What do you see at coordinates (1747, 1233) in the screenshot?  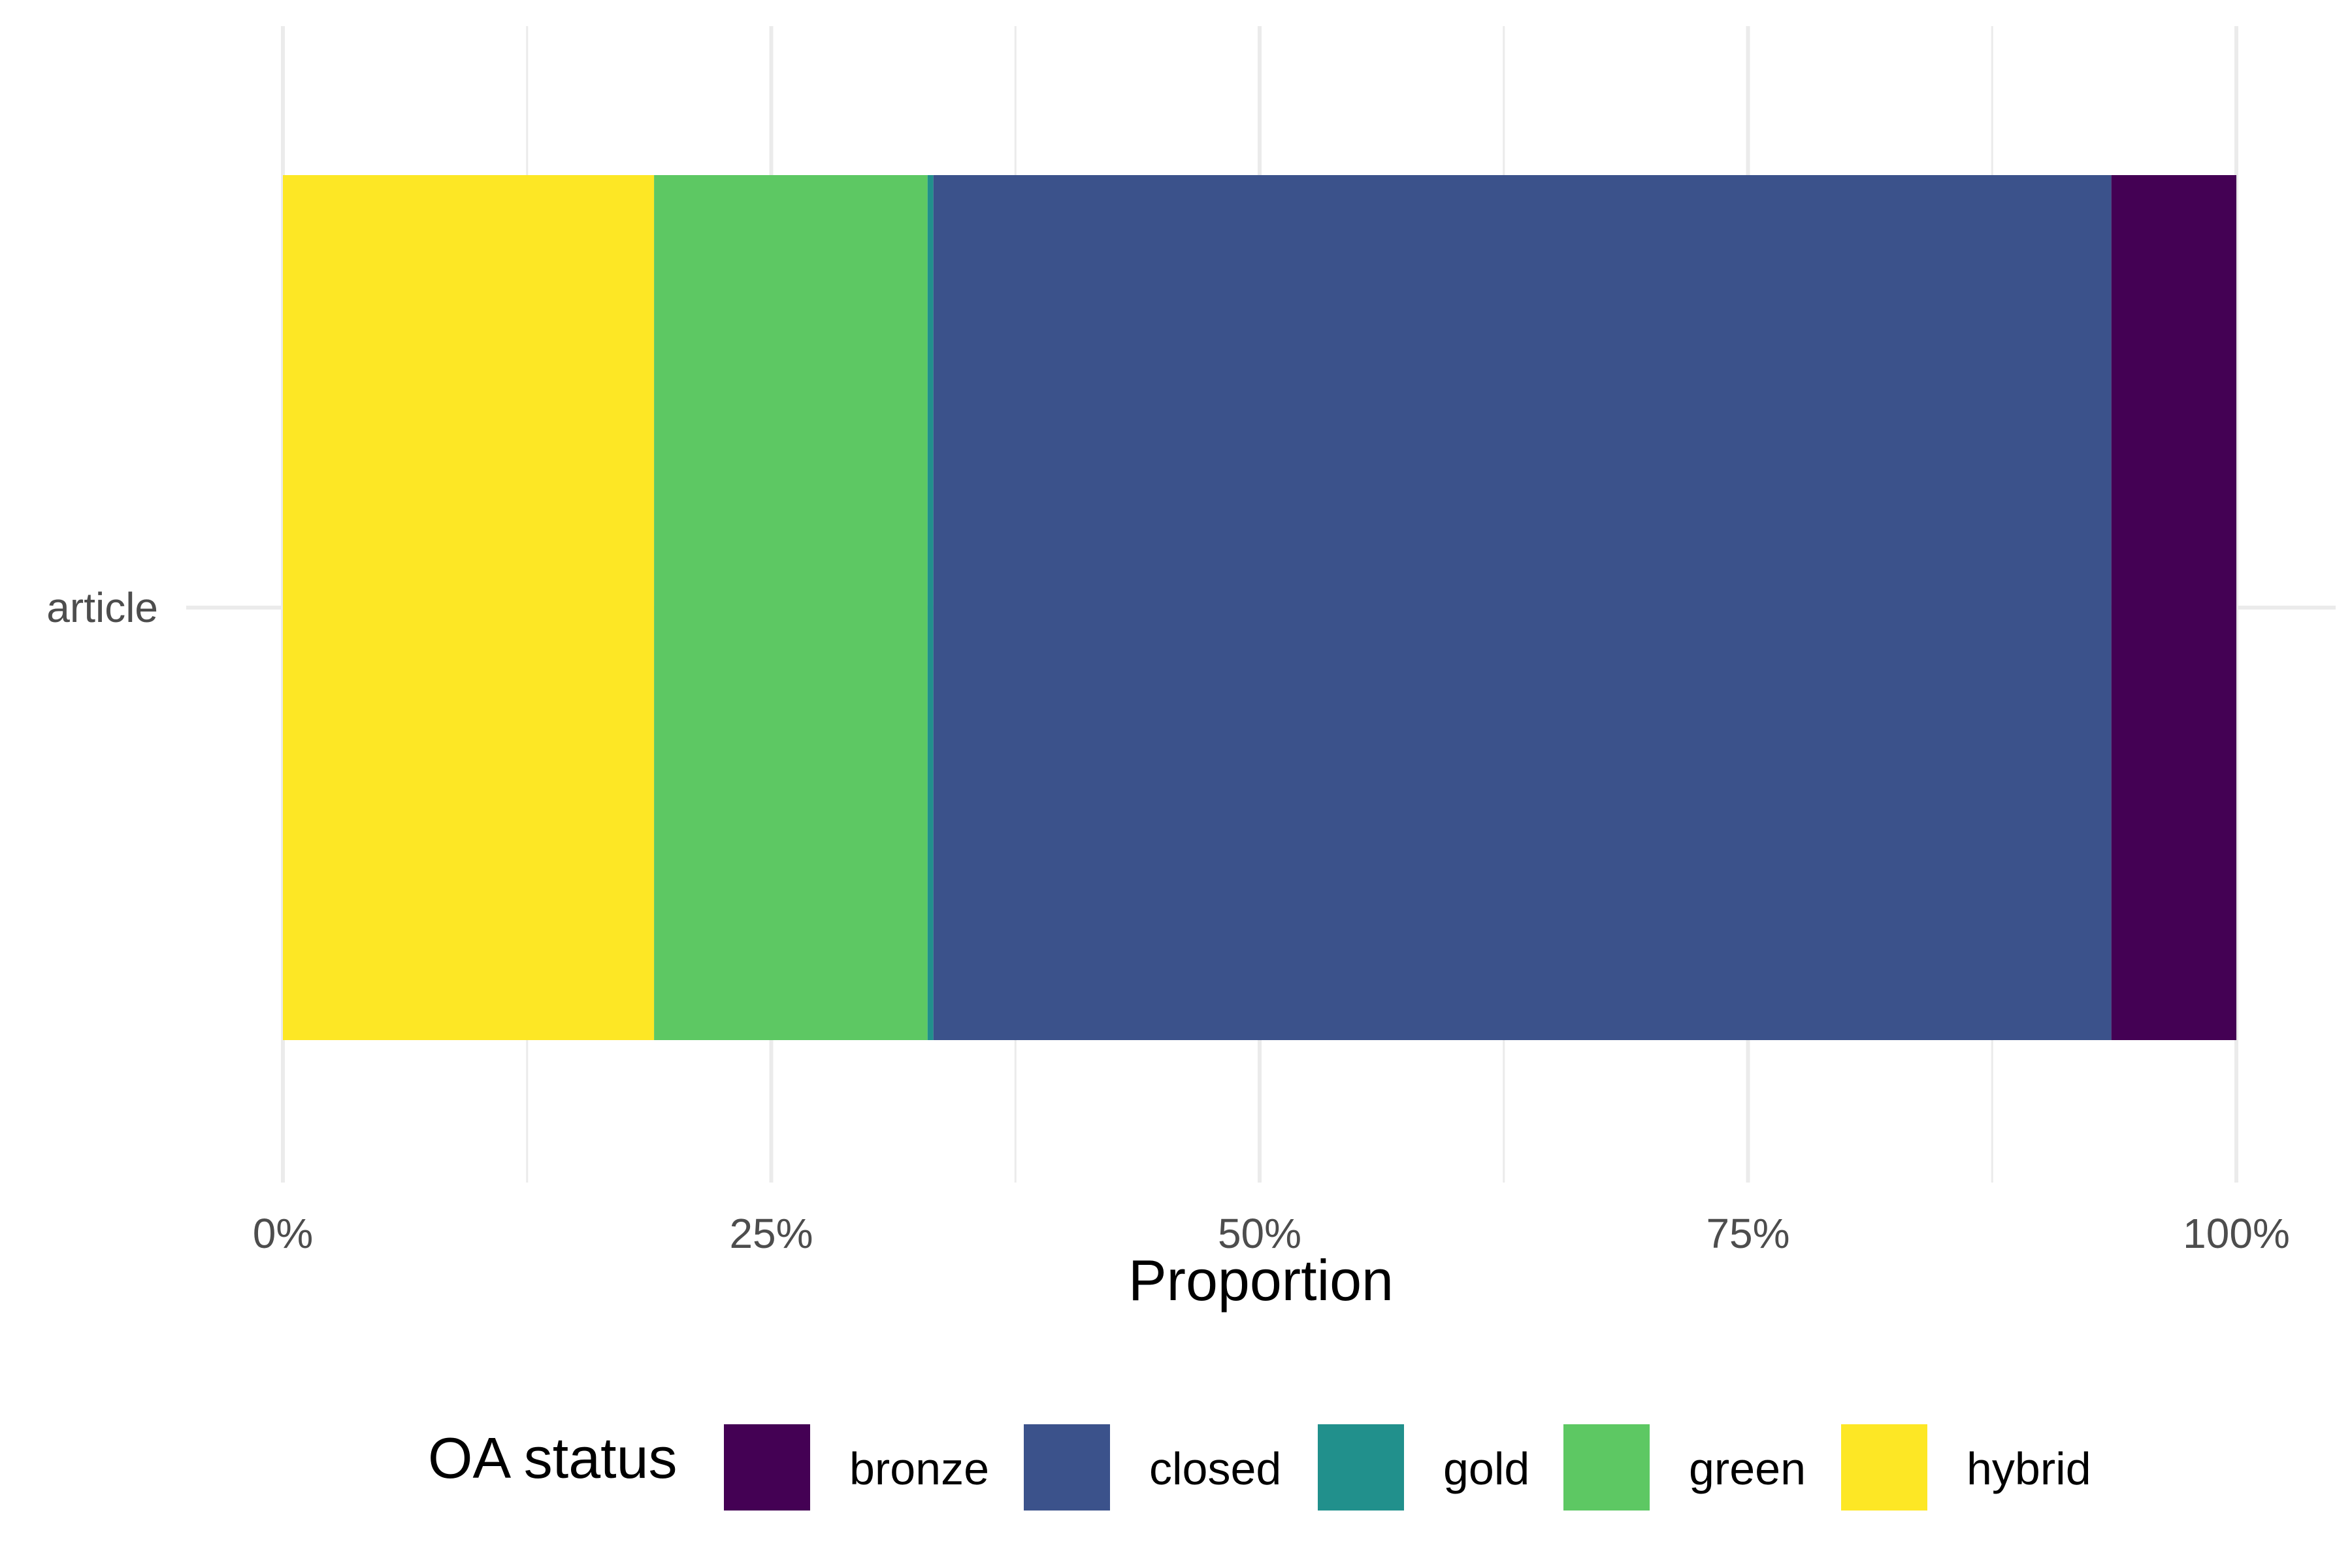 I see `x-tick-label: 75%` at bounding box center [1747, 1233].